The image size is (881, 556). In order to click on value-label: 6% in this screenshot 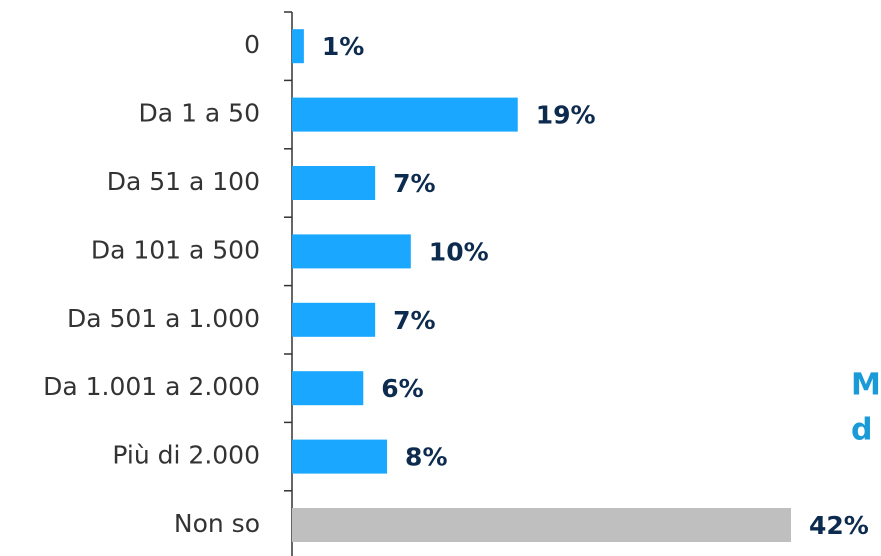, I will do `click(402, 388)`.